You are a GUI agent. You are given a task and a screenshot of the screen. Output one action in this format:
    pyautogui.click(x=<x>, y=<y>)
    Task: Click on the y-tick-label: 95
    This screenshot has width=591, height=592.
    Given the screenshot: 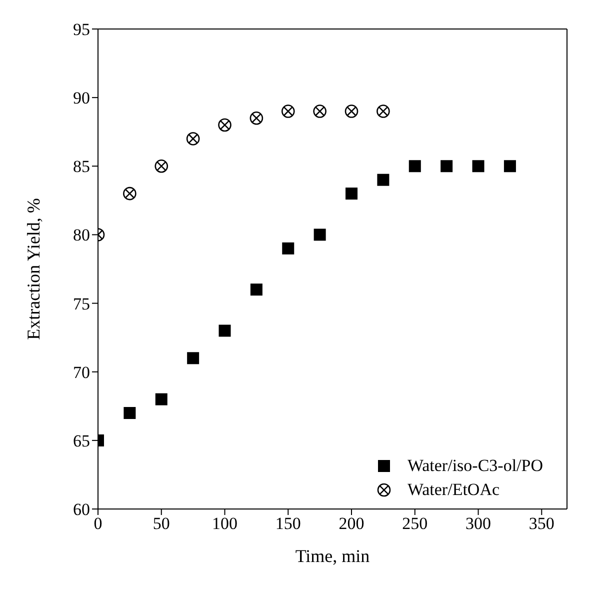 What is the action you would take?
    pyautogui.click(x=81, y=30)
    